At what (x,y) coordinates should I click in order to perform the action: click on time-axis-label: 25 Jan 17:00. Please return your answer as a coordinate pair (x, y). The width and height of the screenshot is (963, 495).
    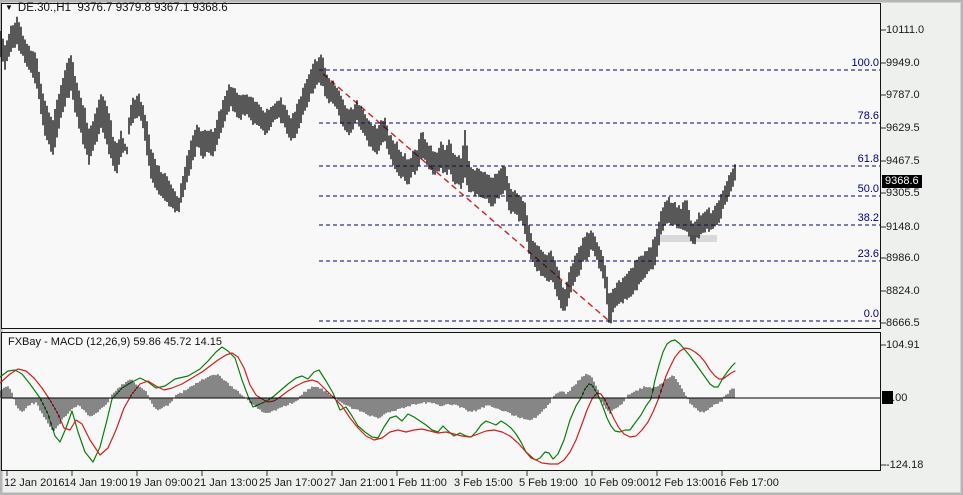
    Looking at the image, I should click on (291, 483).